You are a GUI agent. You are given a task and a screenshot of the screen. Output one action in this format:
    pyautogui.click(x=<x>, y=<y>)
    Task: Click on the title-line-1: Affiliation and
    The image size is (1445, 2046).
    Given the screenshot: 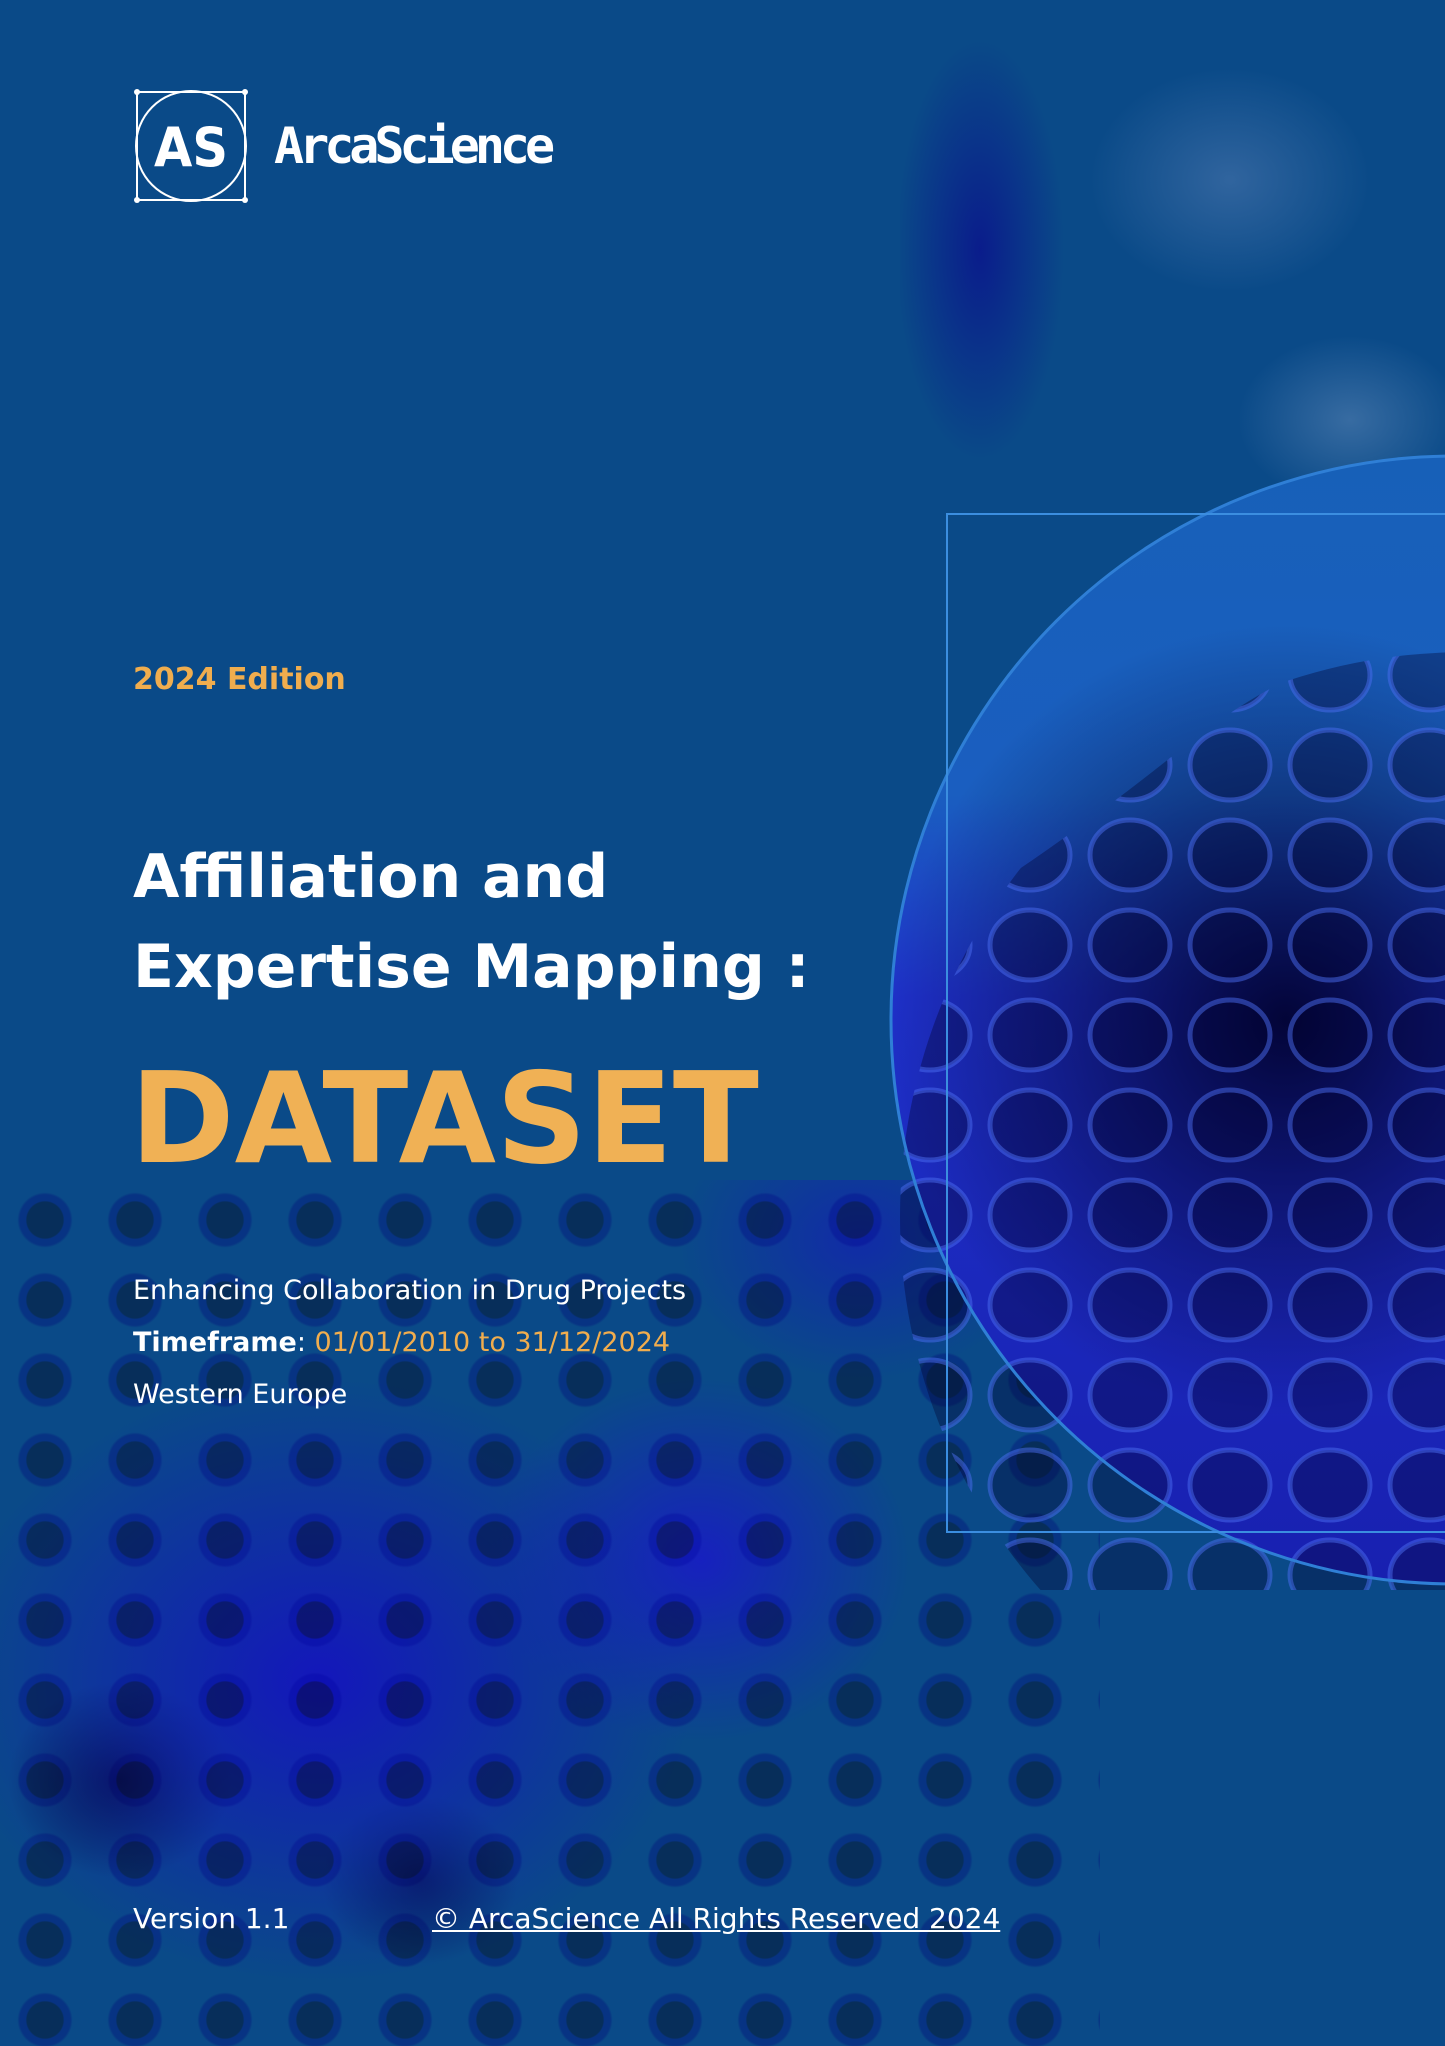 What is the action you would take?
    pyautogui.click(x=371, y=877)
    